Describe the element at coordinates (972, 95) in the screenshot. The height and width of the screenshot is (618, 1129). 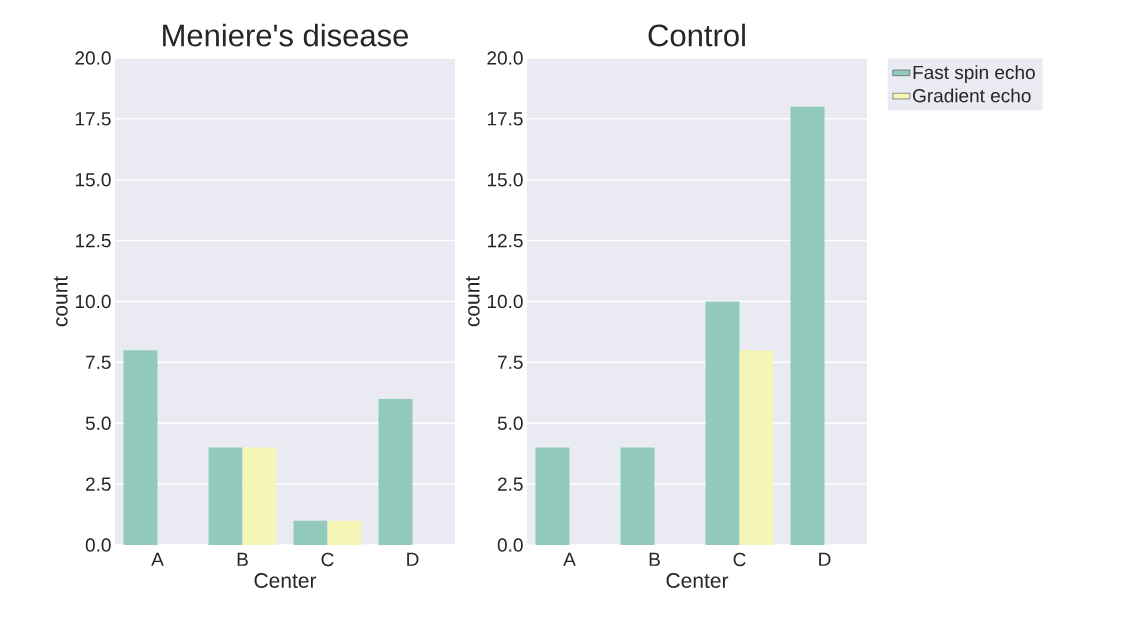
I see `legend-label: Gradient echo` at that location.